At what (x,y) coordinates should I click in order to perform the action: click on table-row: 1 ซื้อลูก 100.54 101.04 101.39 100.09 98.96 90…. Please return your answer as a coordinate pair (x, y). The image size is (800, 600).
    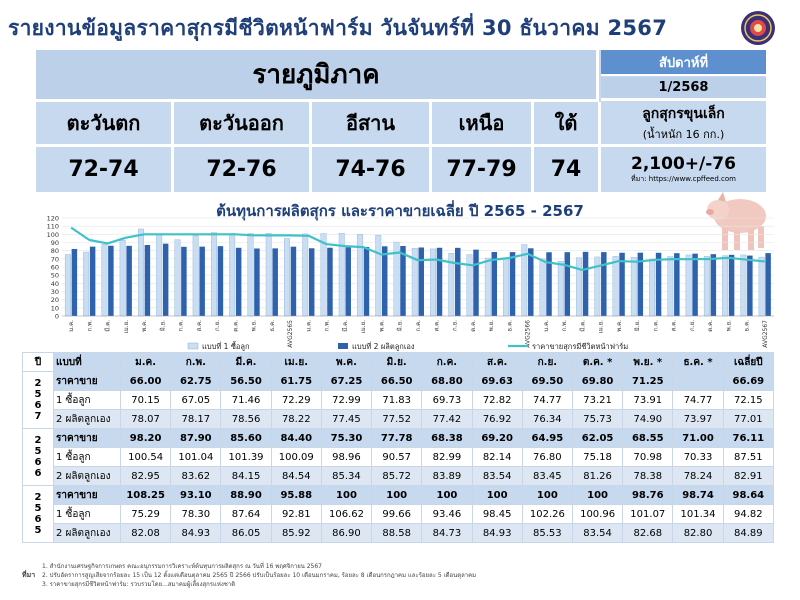
    Looking at the image, I should click on (399, 457).